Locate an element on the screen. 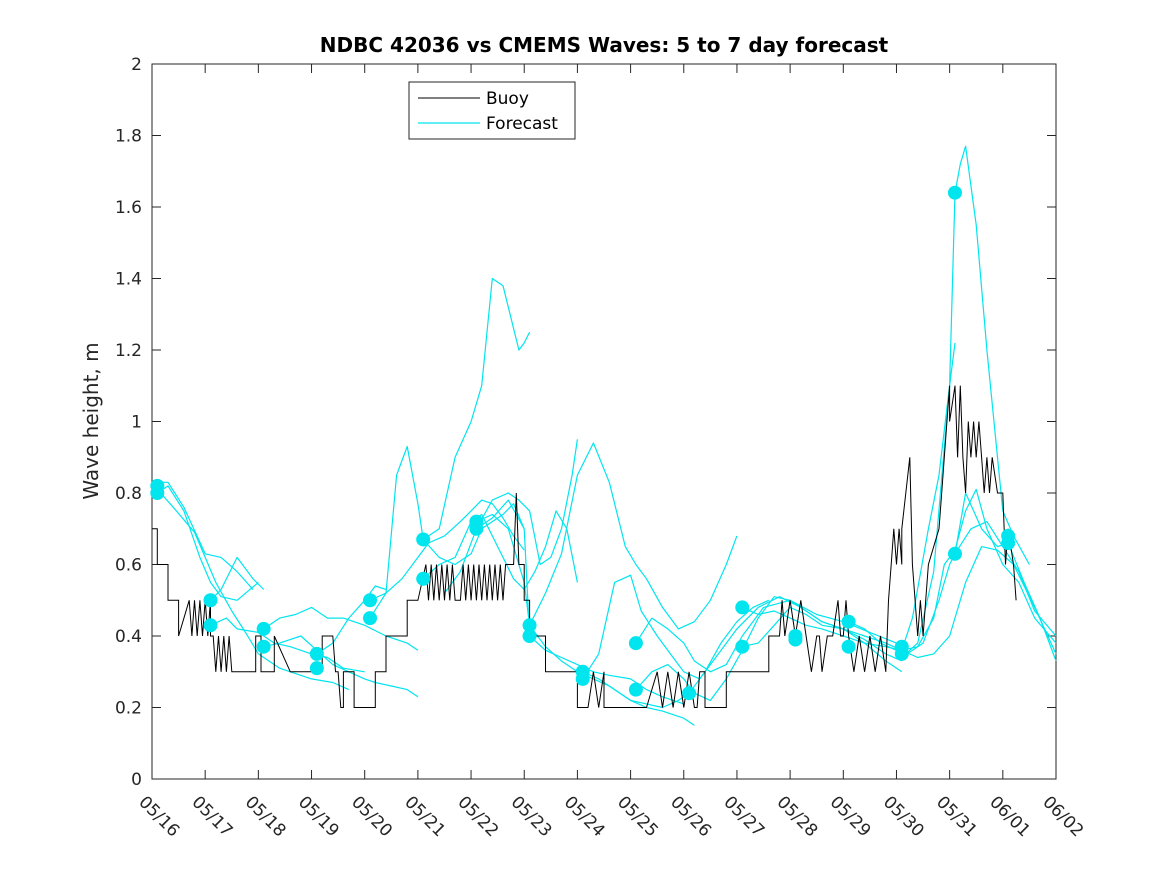 The width and height of the screenshot is (1167, 875). y-axis-title: Wave height, m is located at coordinates (91, 420).